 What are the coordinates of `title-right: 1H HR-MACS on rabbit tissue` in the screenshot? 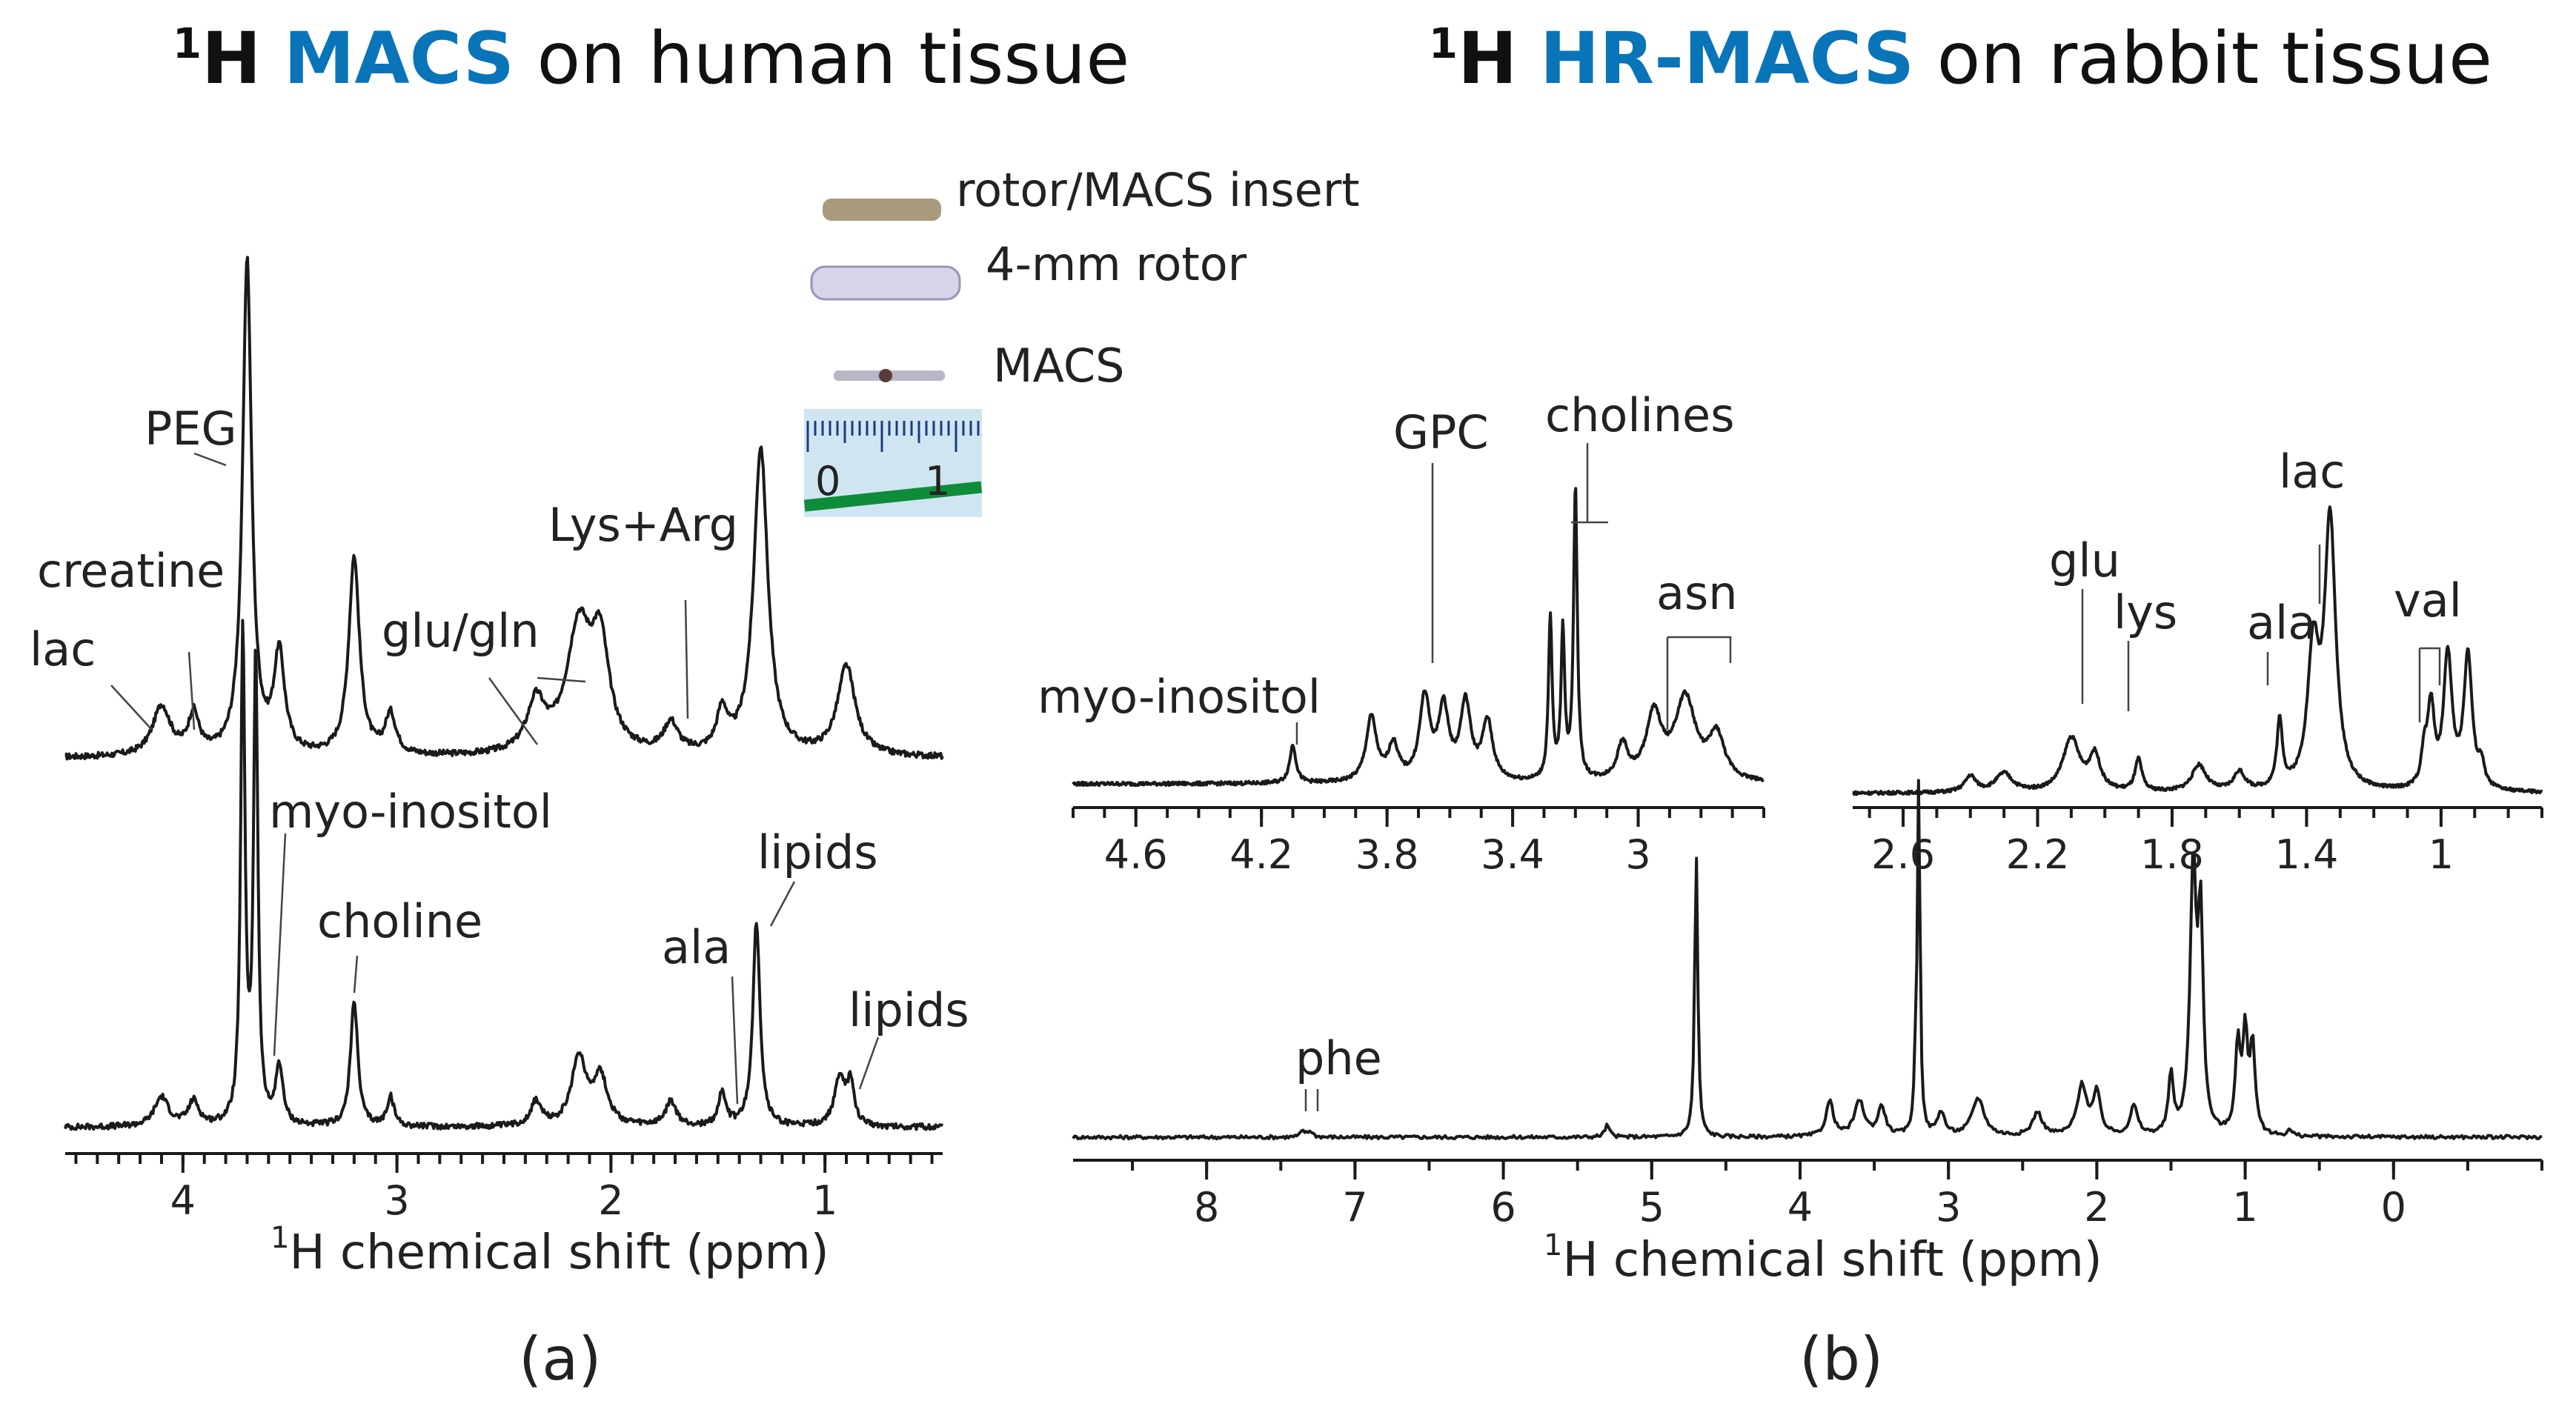 It's located at (1960, 58).